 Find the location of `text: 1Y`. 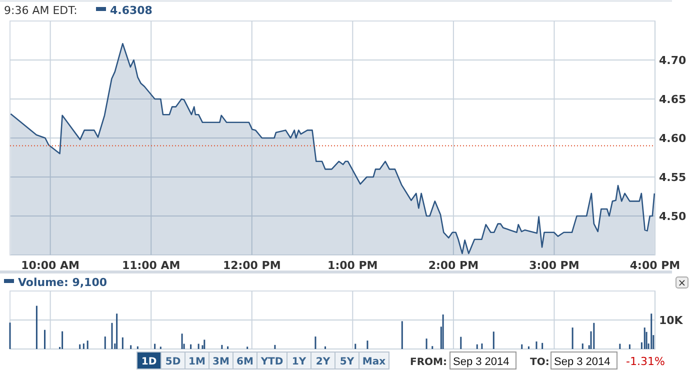

text: 1Y is located at coordinates (299, 362).